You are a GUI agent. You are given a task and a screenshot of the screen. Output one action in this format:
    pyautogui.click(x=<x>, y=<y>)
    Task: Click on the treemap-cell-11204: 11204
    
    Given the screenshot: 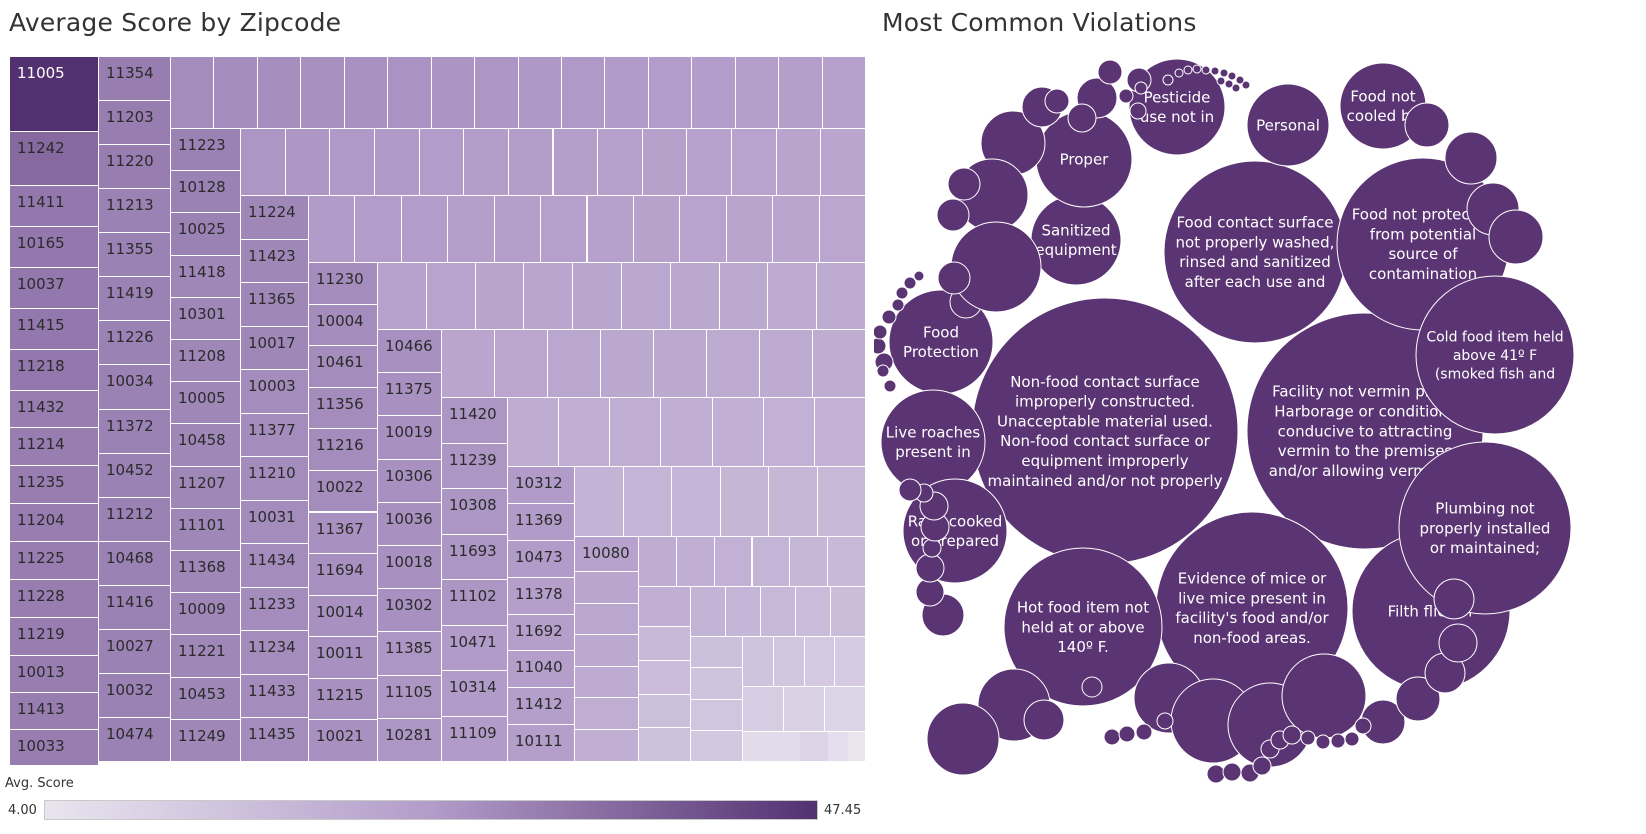 What is the action you would take?
    pyautogui.click(x=54, y=523)
    